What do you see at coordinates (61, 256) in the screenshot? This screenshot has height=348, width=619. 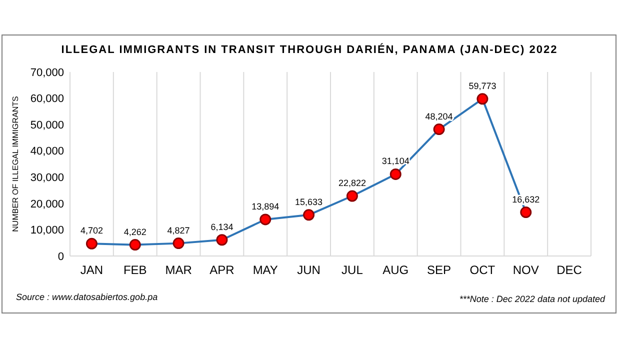 I see `y-tick-label: 0` at bounding box center [61, 256].